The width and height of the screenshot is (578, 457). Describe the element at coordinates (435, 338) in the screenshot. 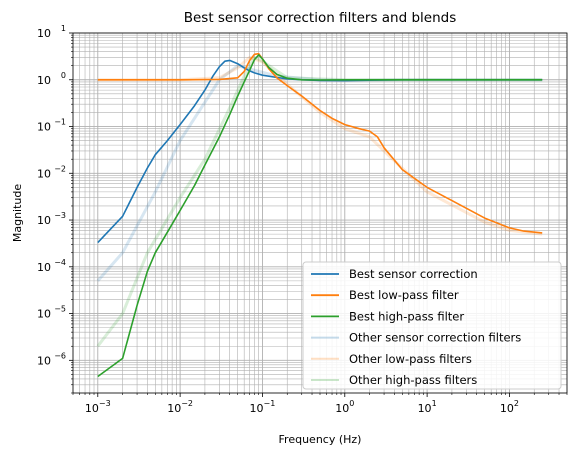

I see `legend-label: Other sensor correction filters` at that location.